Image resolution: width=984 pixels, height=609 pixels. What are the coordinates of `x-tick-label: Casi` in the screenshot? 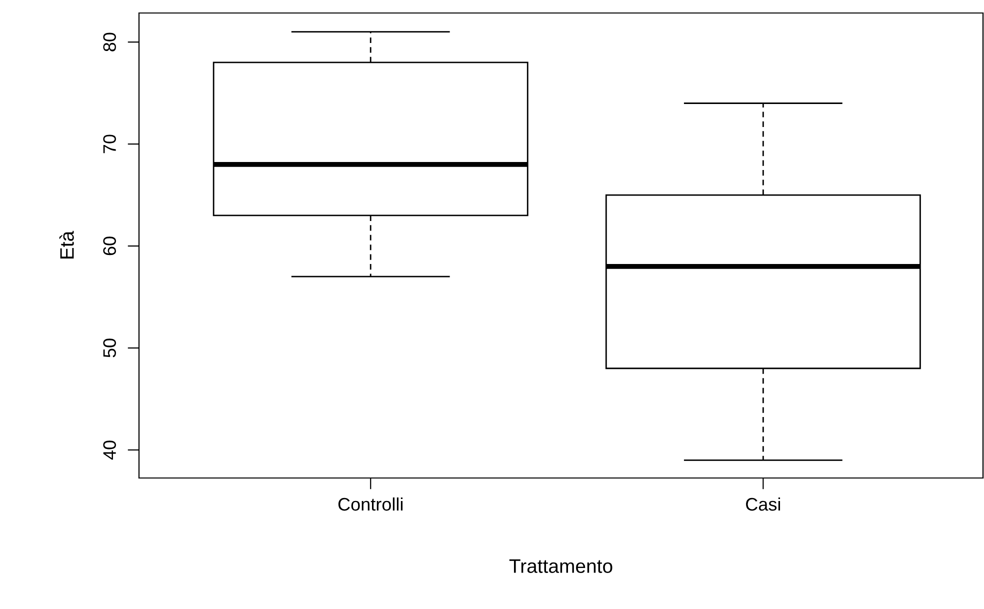 It's located at (763, 504).